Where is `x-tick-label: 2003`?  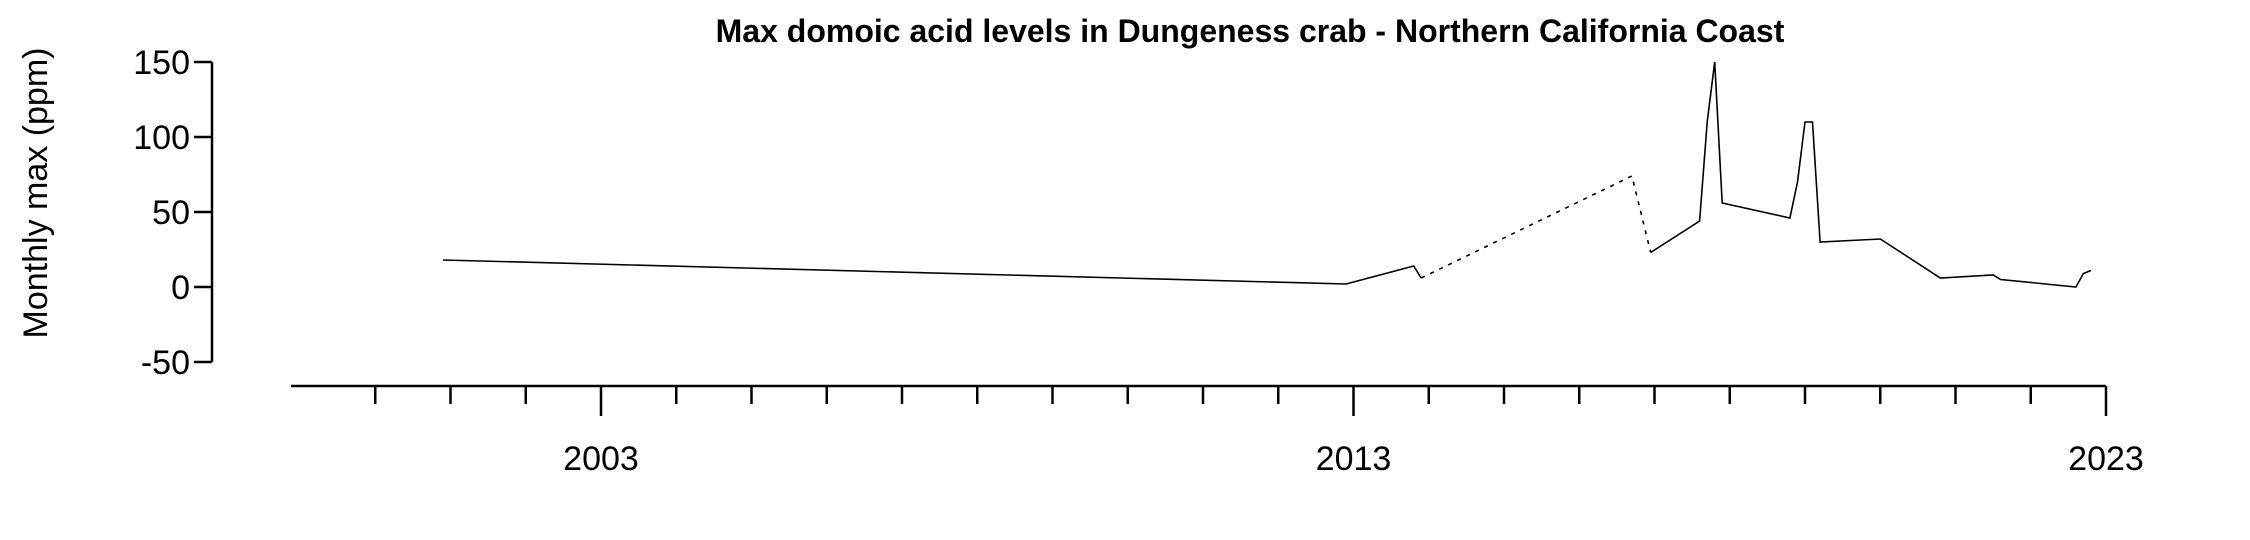 x-tick-label: 2003 is located at coordinates (601, 459).